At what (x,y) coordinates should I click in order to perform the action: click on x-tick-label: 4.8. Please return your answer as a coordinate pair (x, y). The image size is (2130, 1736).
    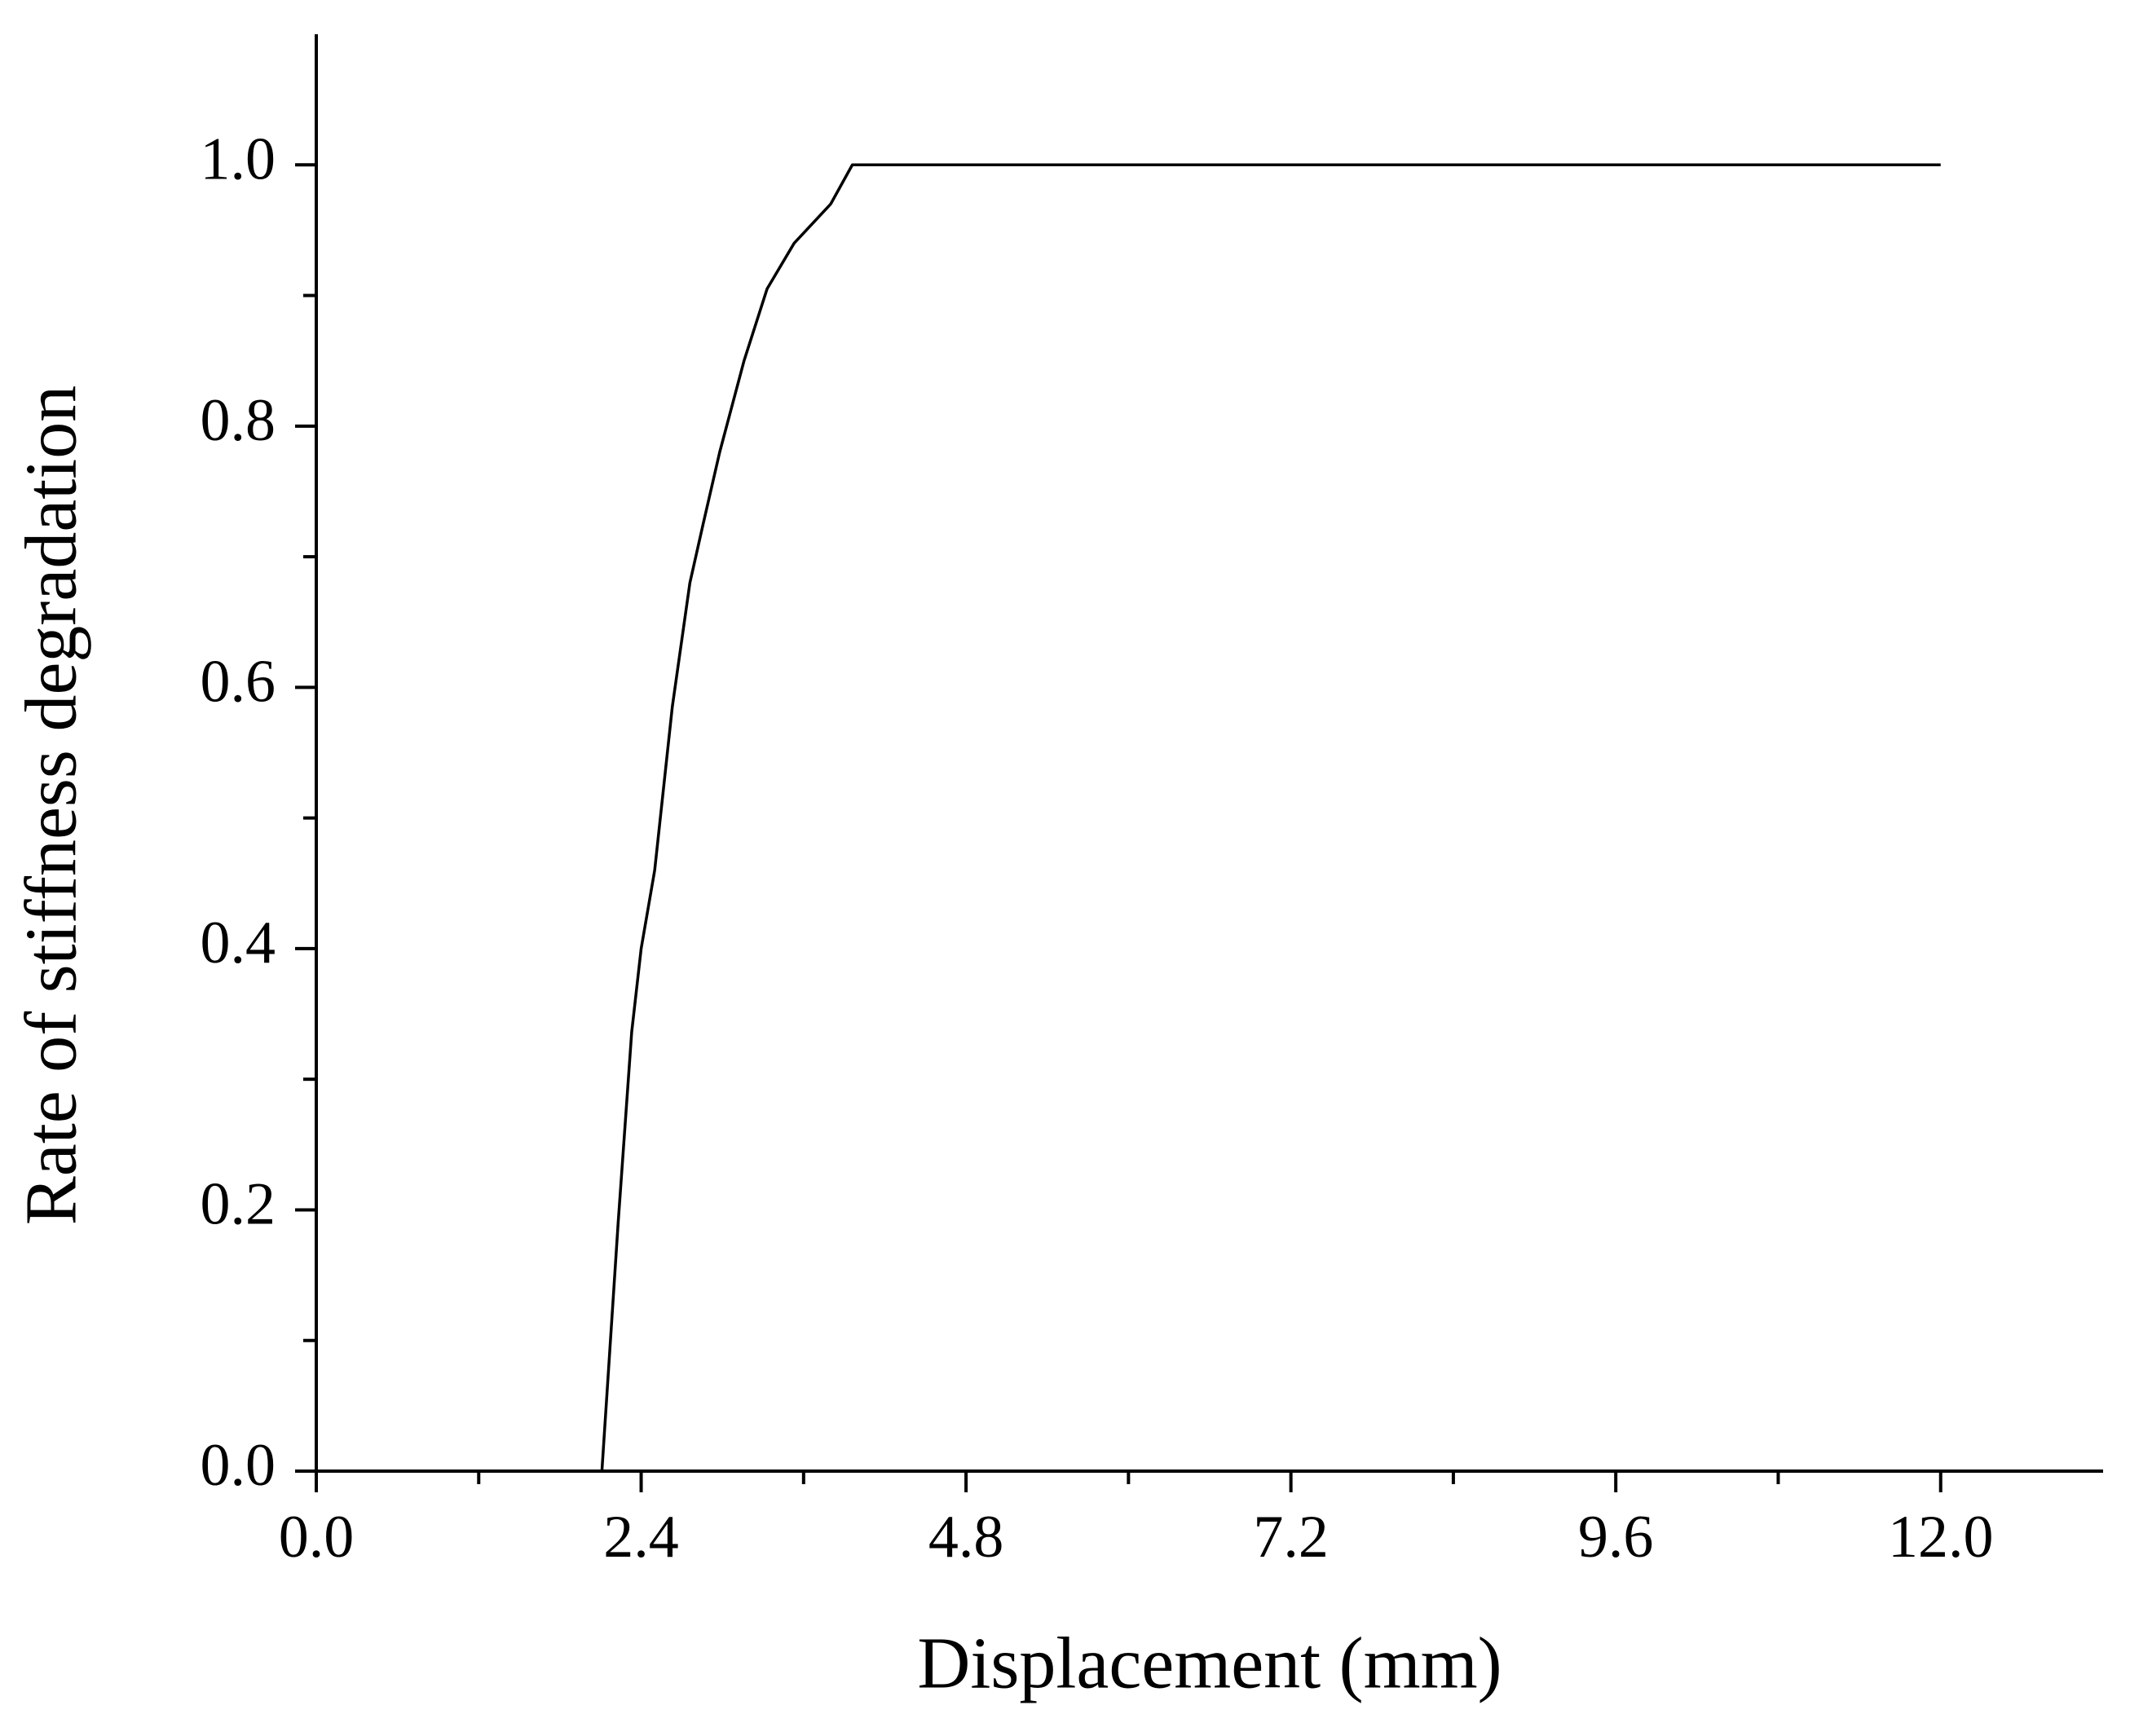
    Looking at the image, I should click on (966, 1537).